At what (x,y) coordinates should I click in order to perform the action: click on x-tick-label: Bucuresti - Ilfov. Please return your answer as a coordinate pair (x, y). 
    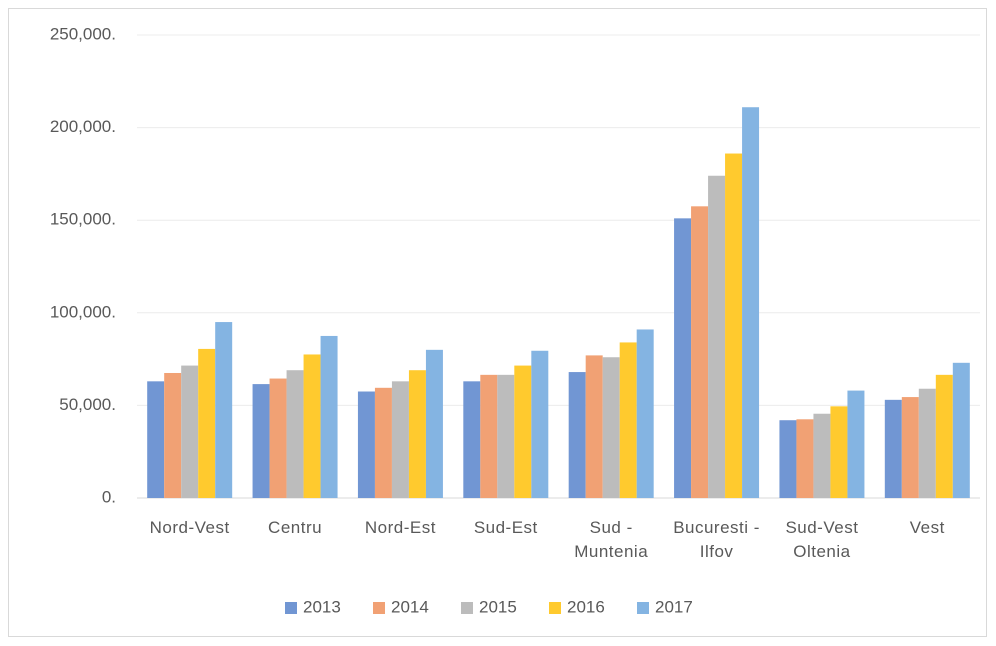
    Looking at the image, I should click on (716, 539).